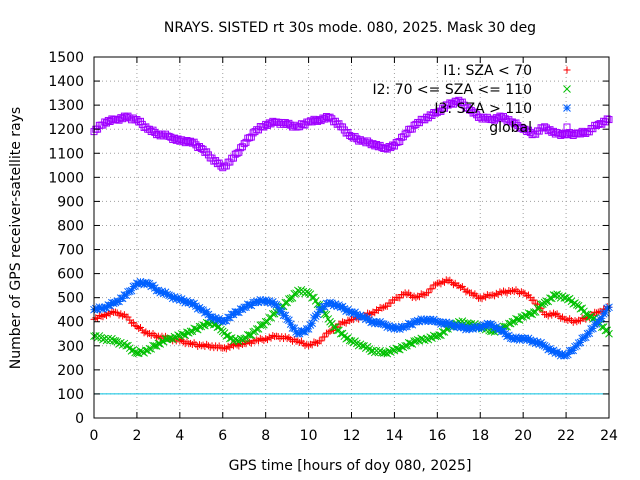 This screenshot has width=640, height=480. I want to click on y-tick-label: 600, so click(70, 275).